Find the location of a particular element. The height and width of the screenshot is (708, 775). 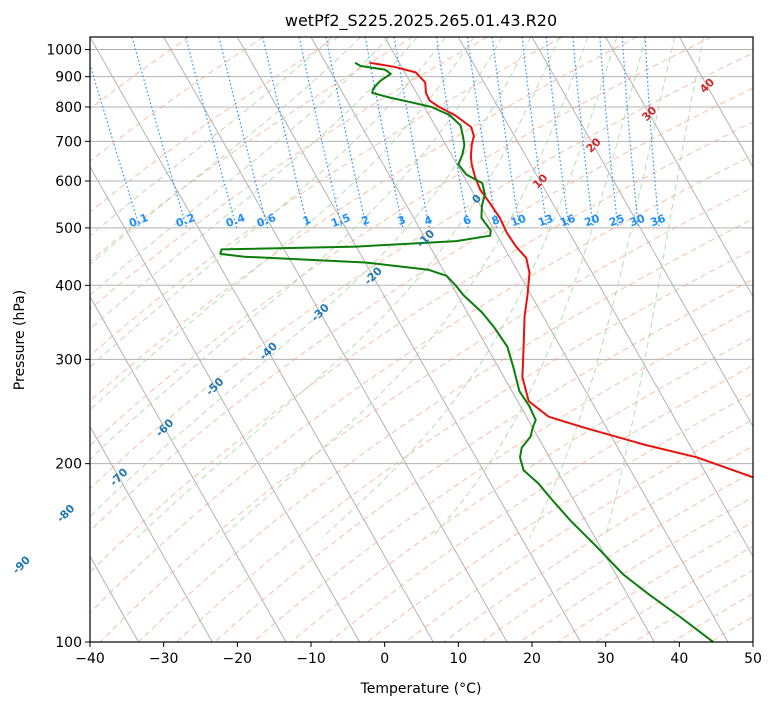

mixing-ratio-label: 30 is located at coordinates (637, 221).